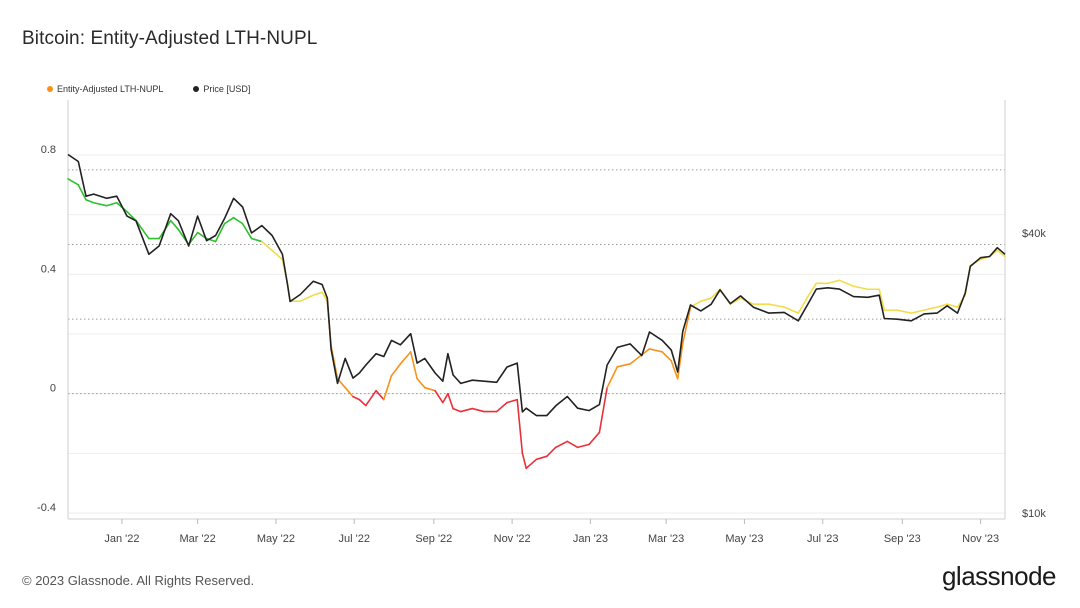  What do you see at coordinates (354, 539) in the screenshot?
I see `x-tick-label: Jul '22` at bounding box center [354, 539].